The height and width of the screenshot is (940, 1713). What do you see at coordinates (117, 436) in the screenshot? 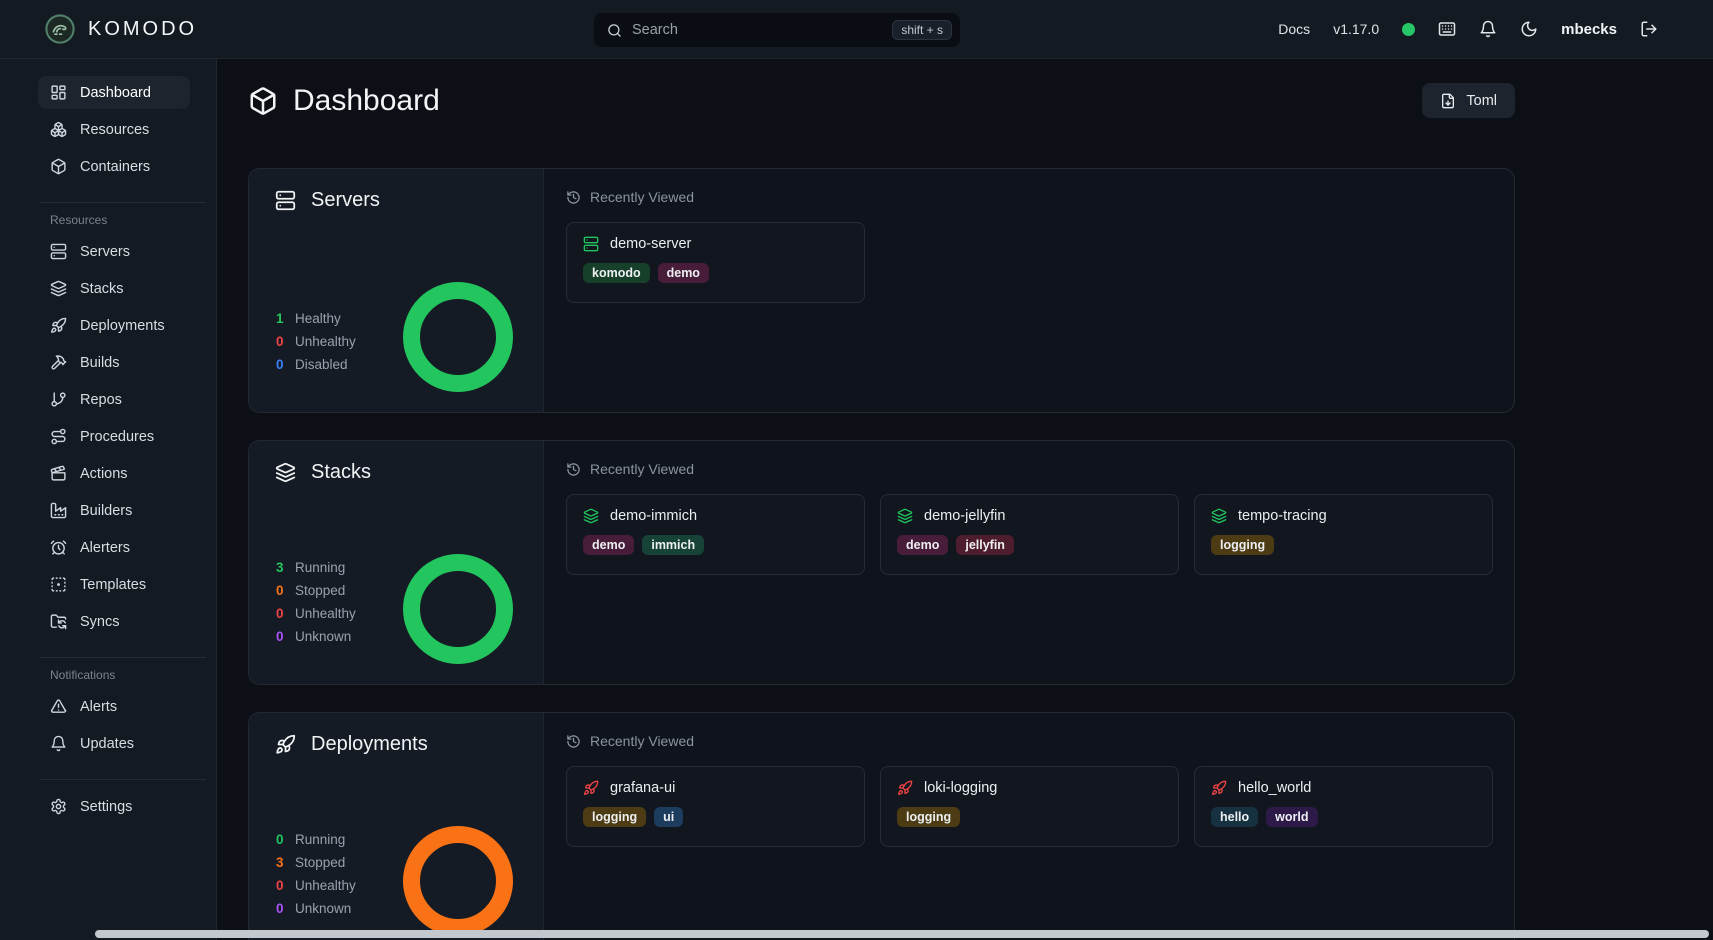
I see `sidebar-item-label: Procedures` at bounding box center [117, 436].